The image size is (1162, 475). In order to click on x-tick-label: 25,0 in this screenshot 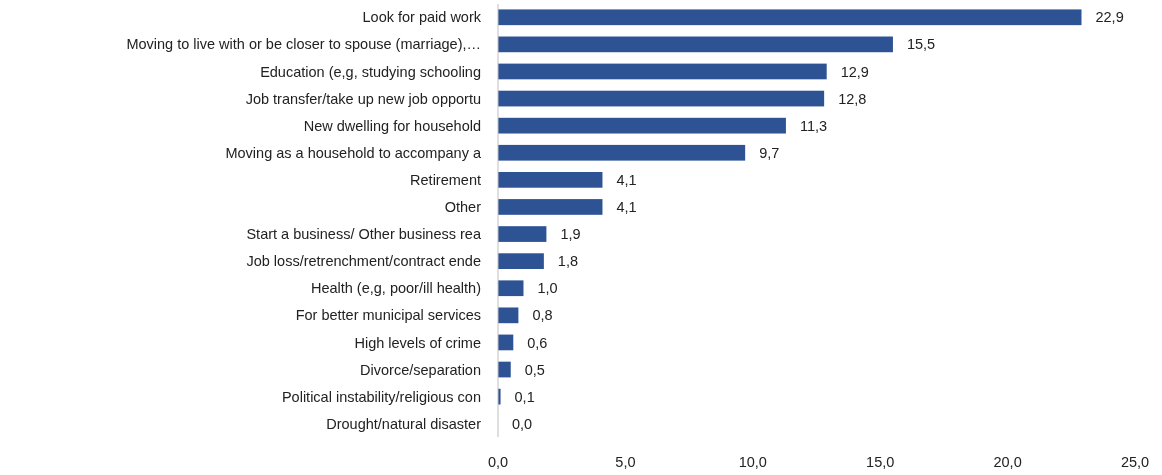, I will do `click(1135, 462)`.